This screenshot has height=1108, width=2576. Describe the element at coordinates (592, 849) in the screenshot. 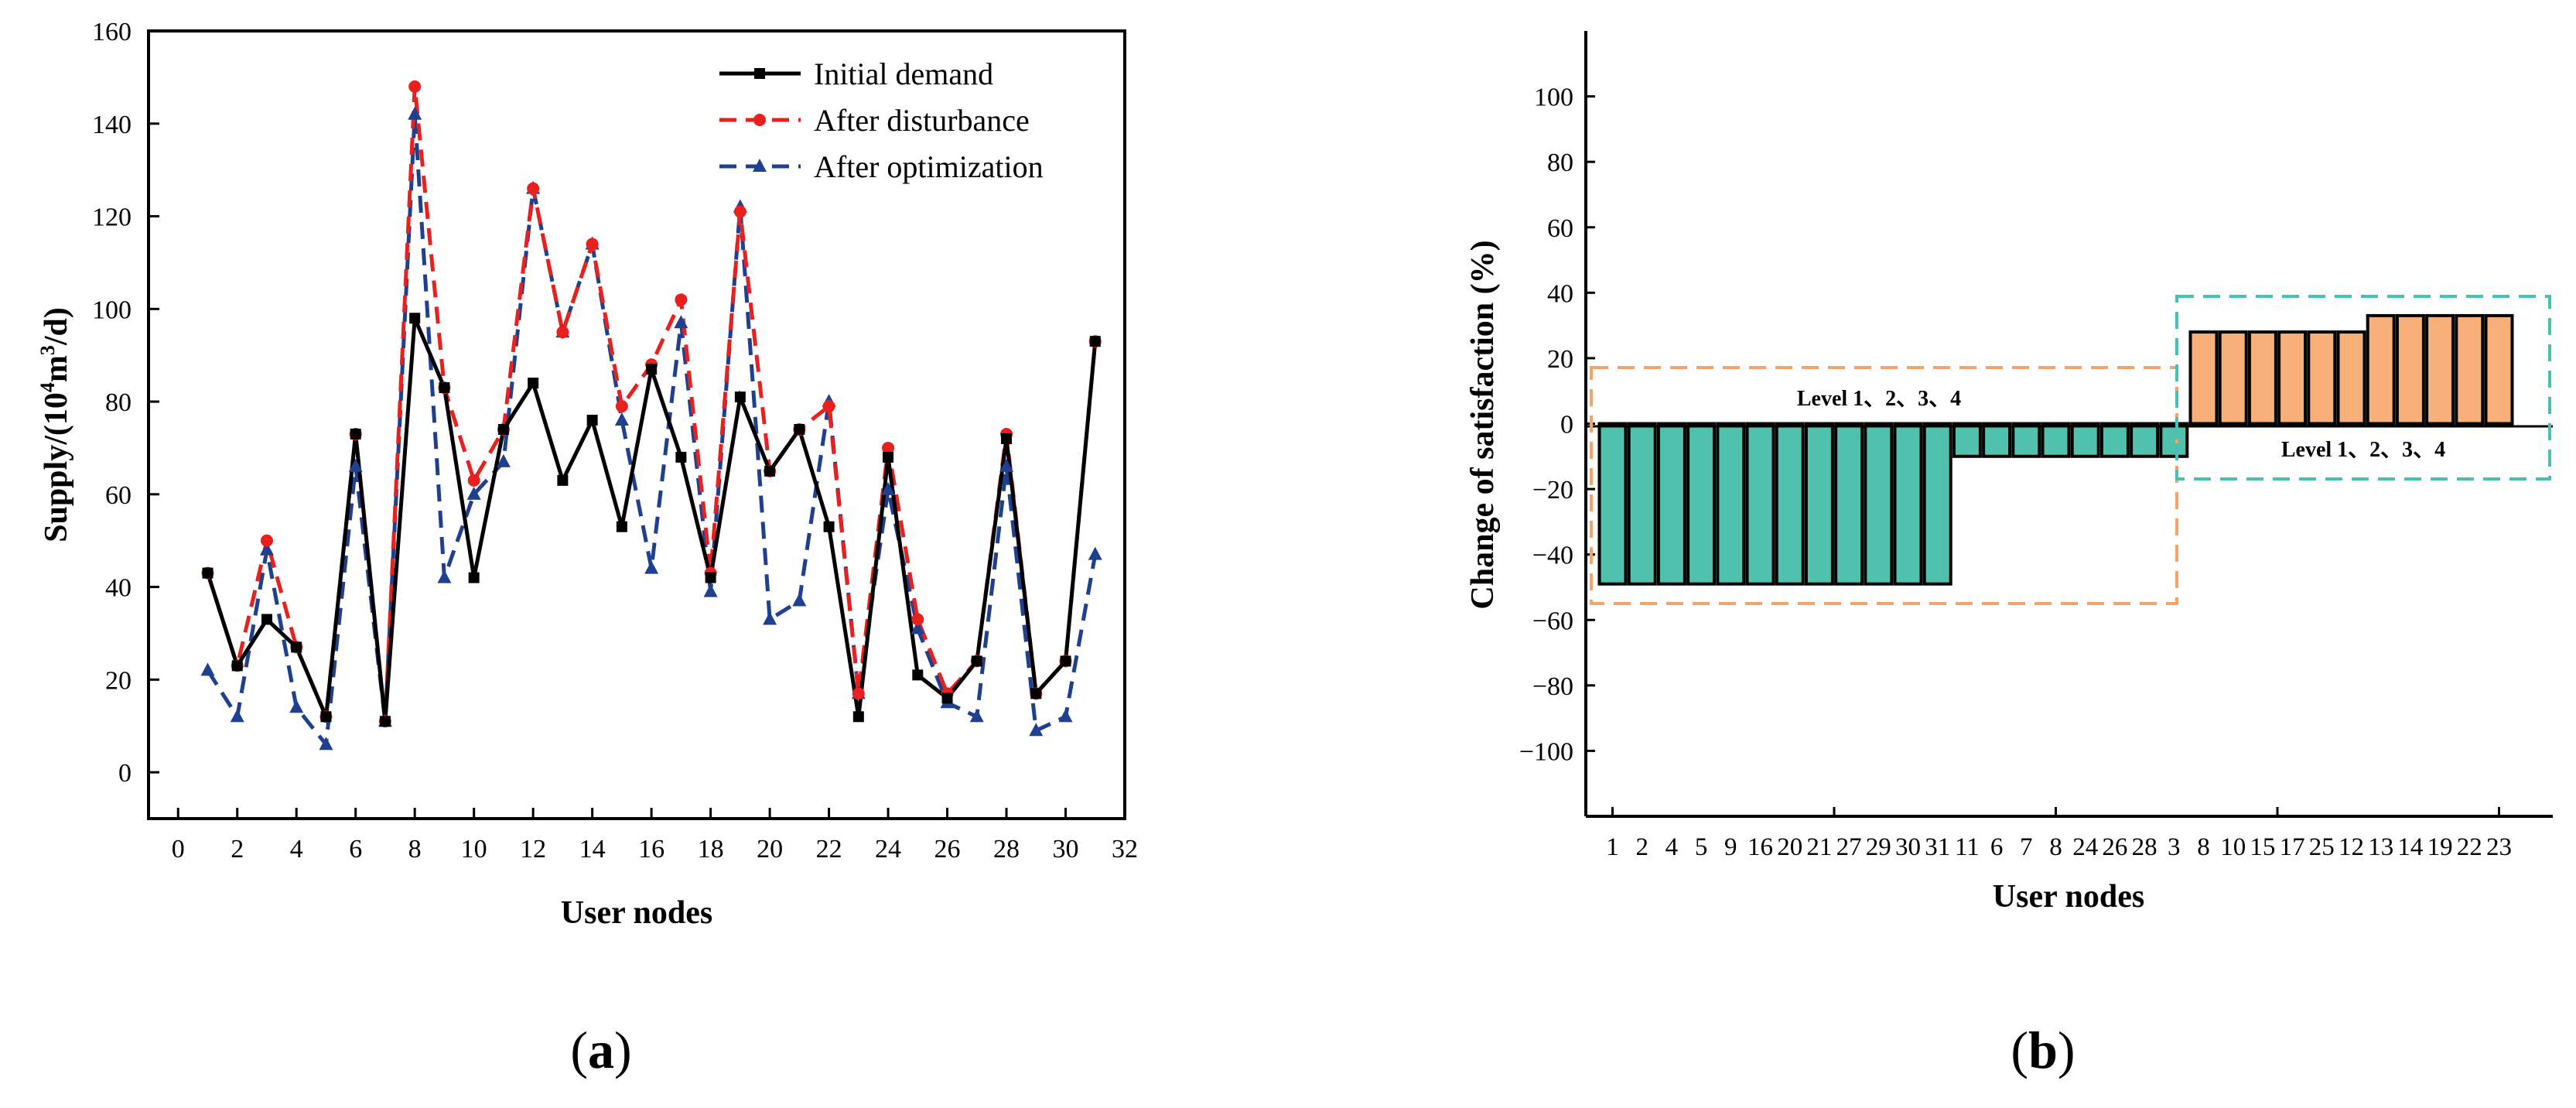

I see `x-tick-label: 14` at that location.